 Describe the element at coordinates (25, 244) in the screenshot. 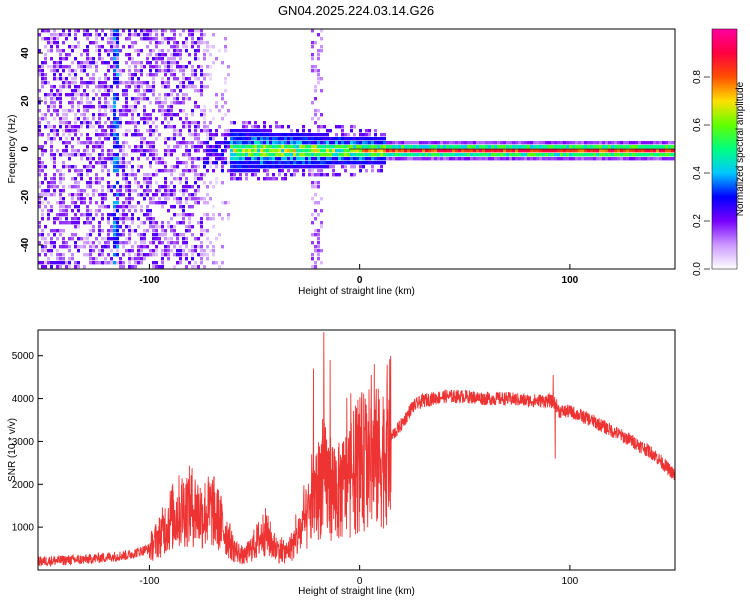

I see `heatmap-y-tick-label: -40` at that location.